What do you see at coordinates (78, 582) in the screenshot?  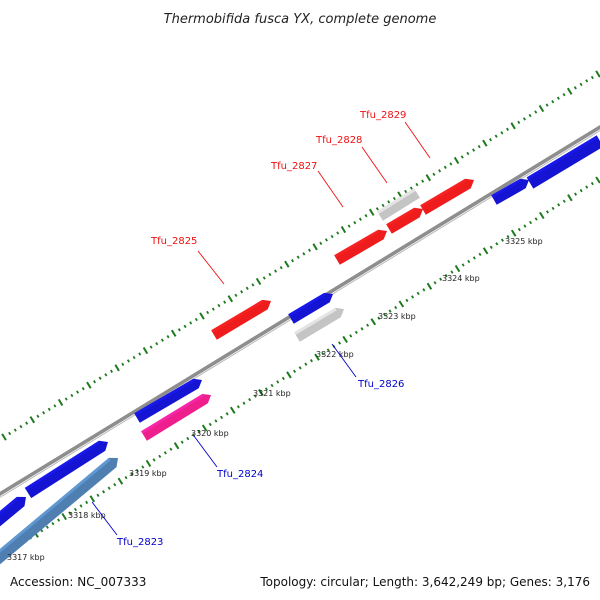 I see `accession-text: Accession: NC_007333` at bounding box center [78, 582].